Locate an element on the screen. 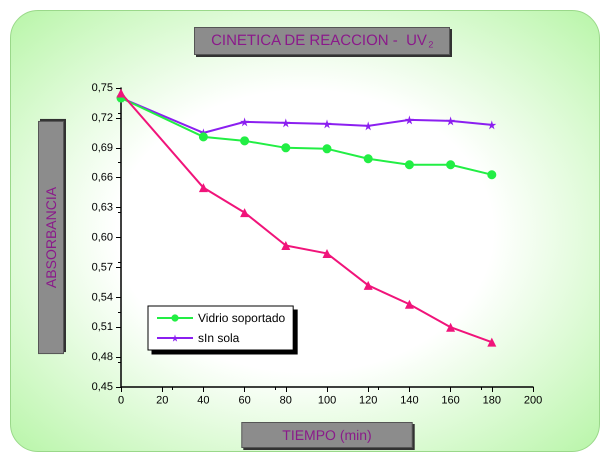 The image size is (608, 460). x-axis-title: TIEMPO (min) is located at coordinates (327, 435).